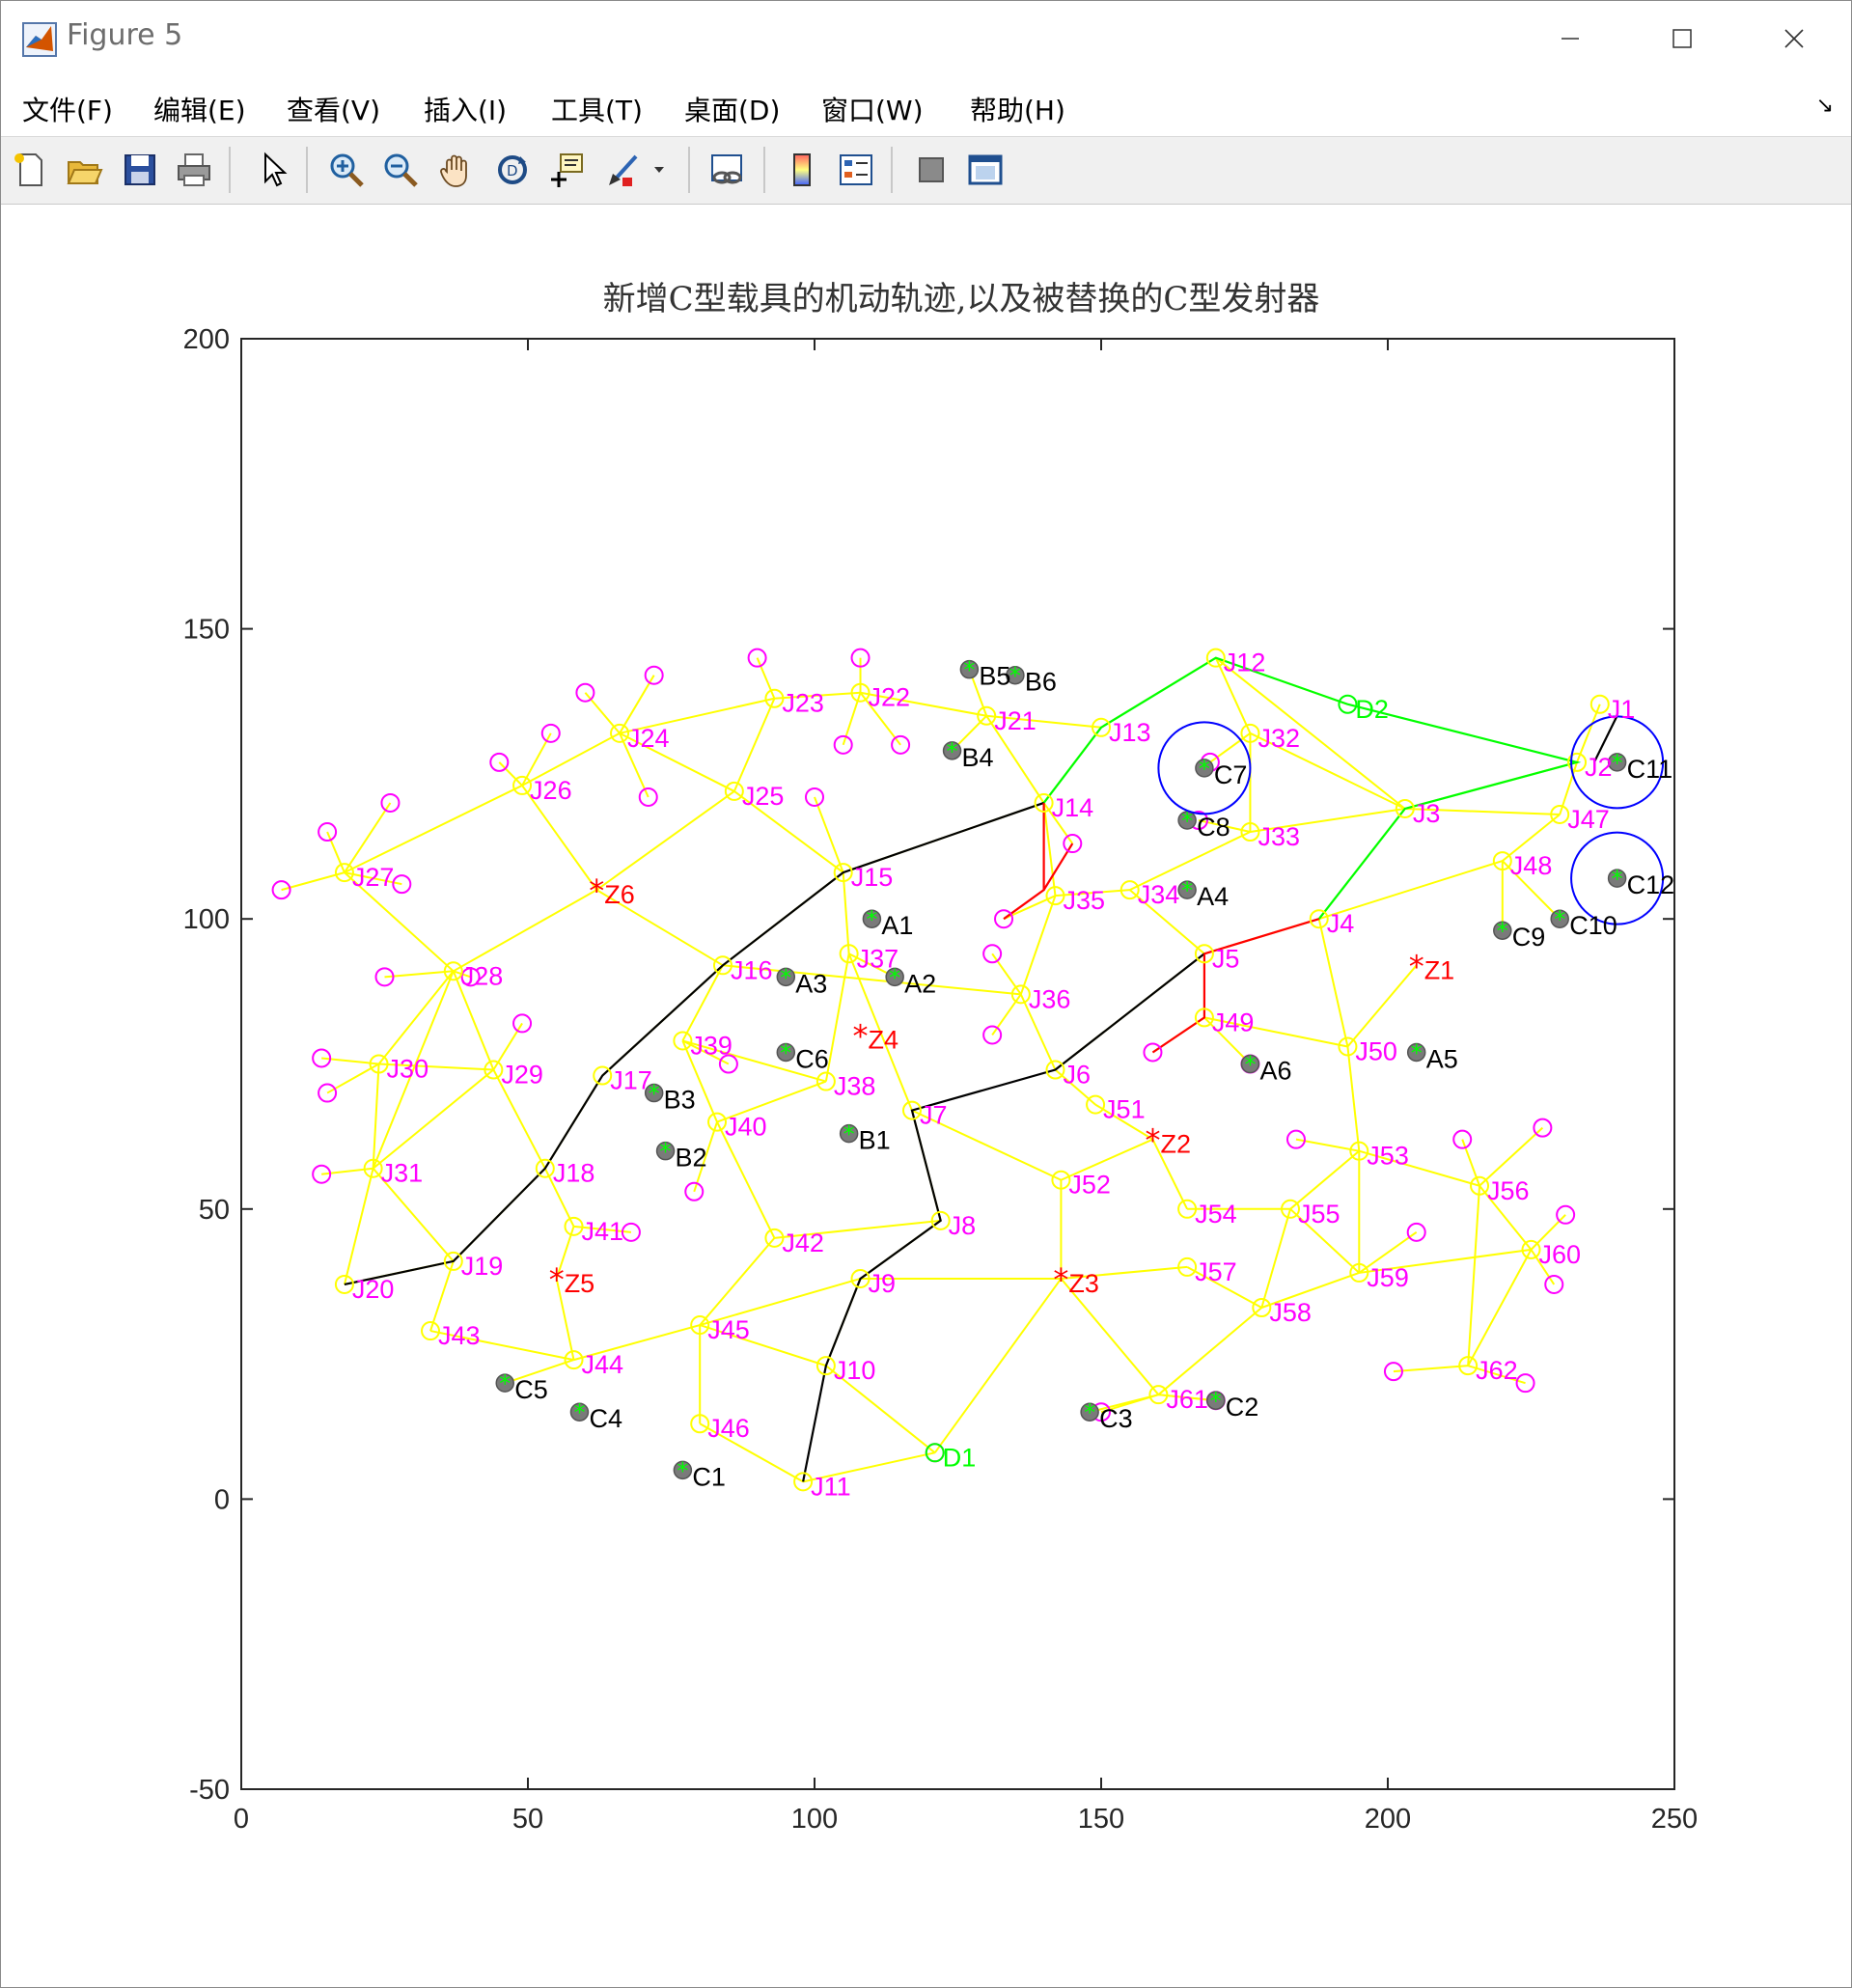  What do you see at coordinates (466, 110) in the screenshot?
I see `menu-insert: 插入(I)` at bounding box center [466, 110].